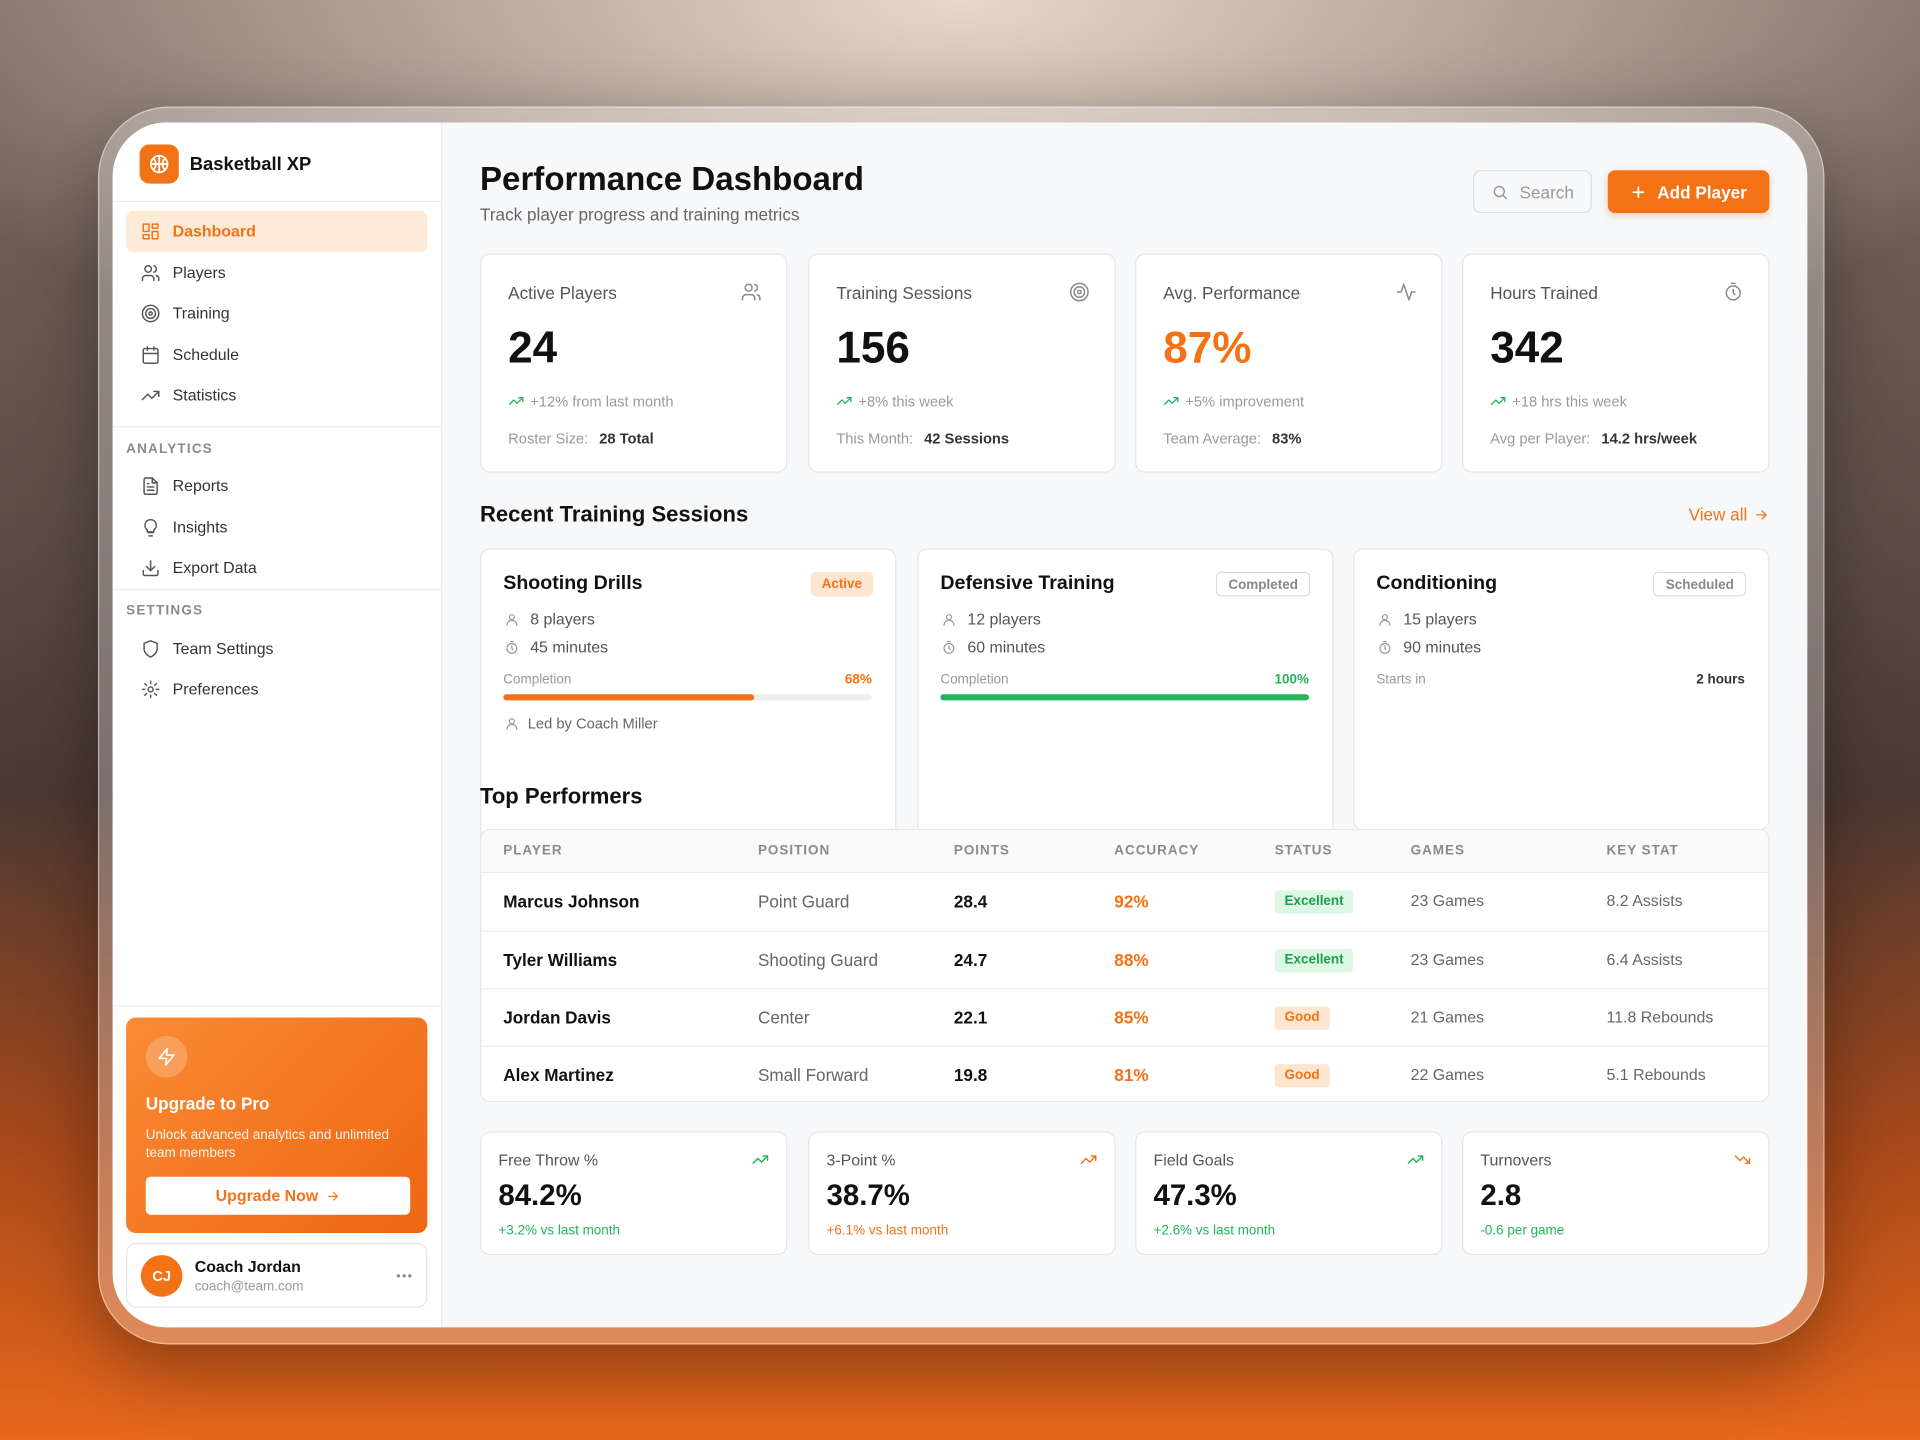 The height and width of the screenshot is (1440, 1920). Describe the element at coordinates (1131, 960) in the screenshot. I see `table-cell: 88%` at that location.